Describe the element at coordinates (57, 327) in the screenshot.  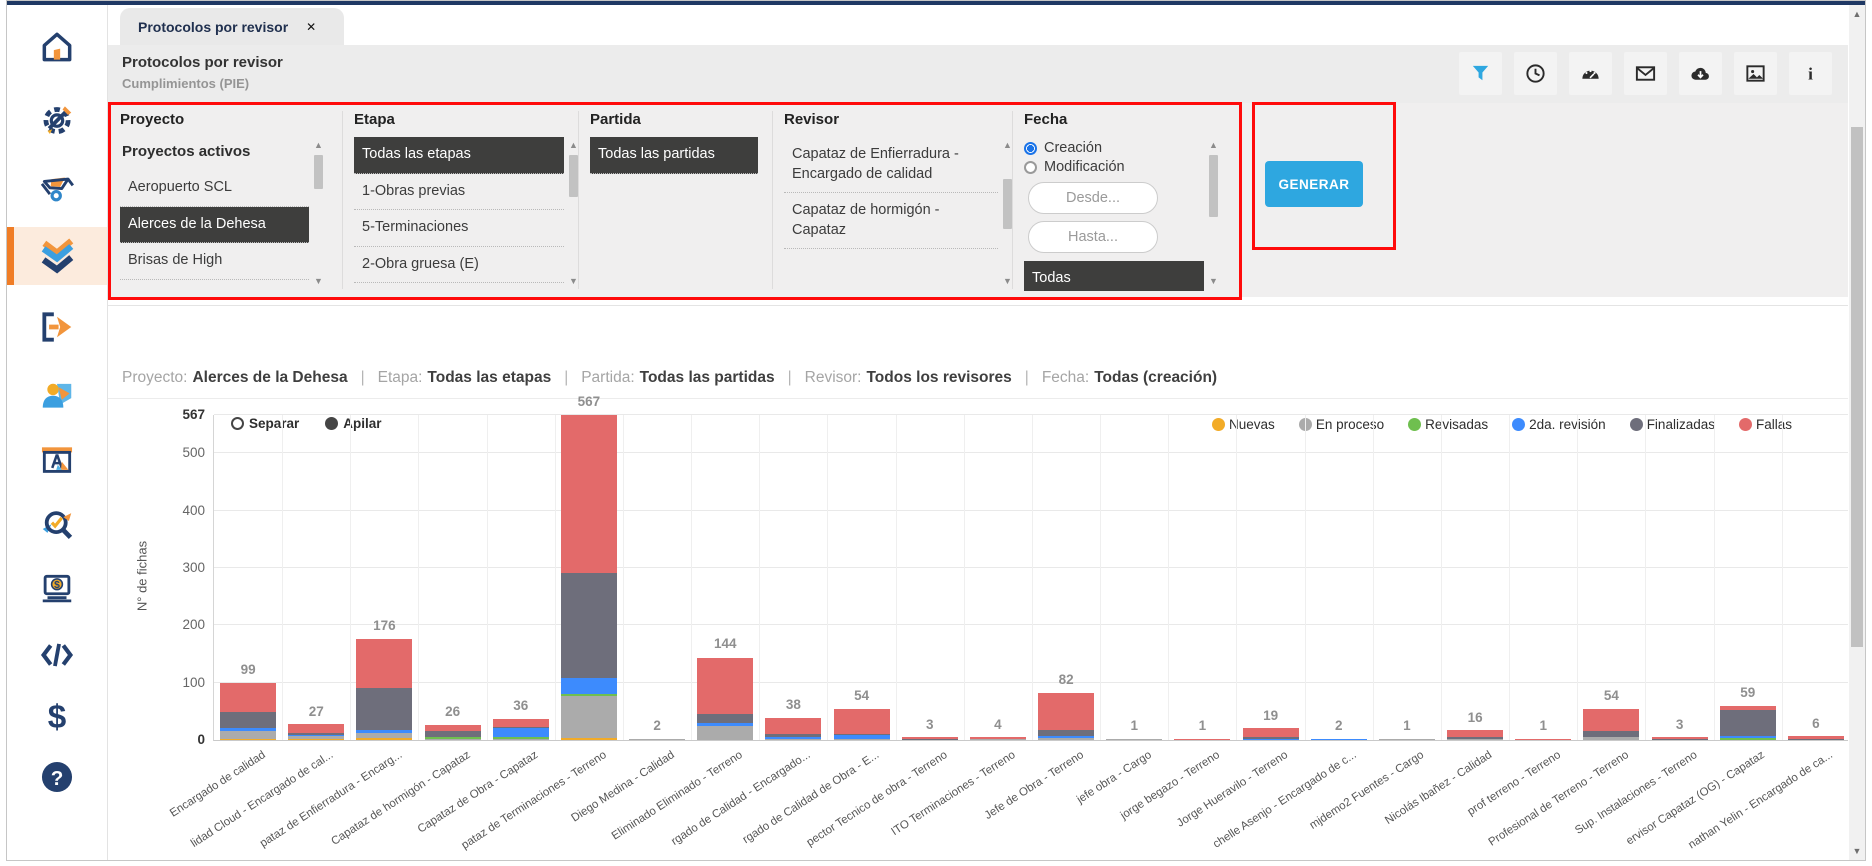
I see `sidebar-item-export` at that location.